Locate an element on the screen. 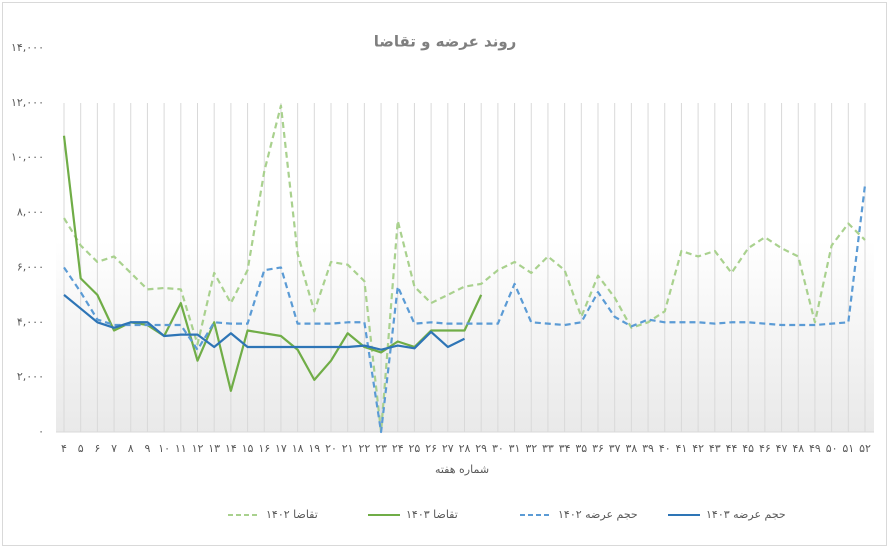  x-tick-label: ۴۷ is located at coordinates (782, 448).